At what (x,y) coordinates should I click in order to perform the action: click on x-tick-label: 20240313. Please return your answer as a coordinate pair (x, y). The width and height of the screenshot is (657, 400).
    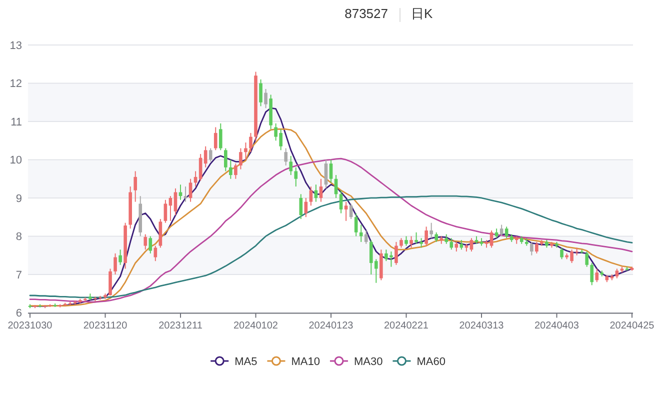
    Looking at the image, I should click on (481, 326).